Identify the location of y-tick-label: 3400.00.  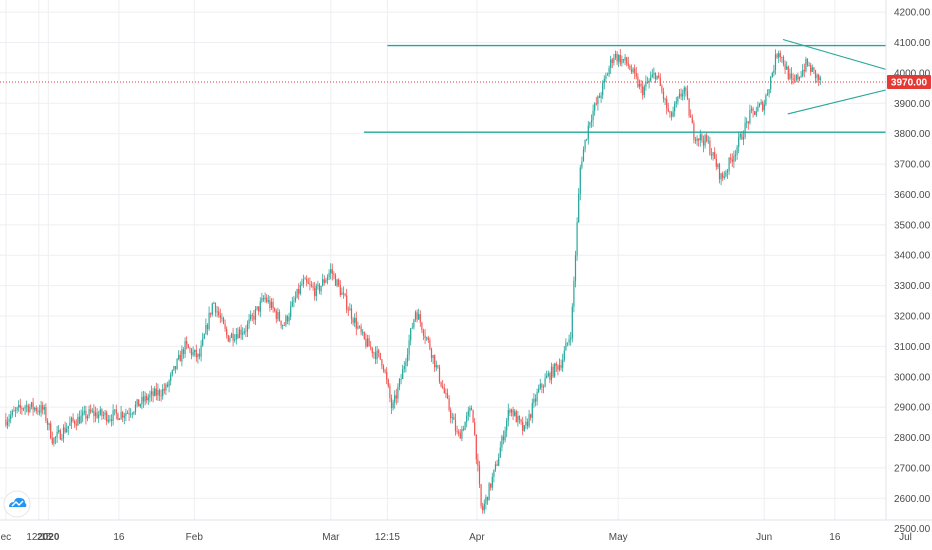
(912, 256).